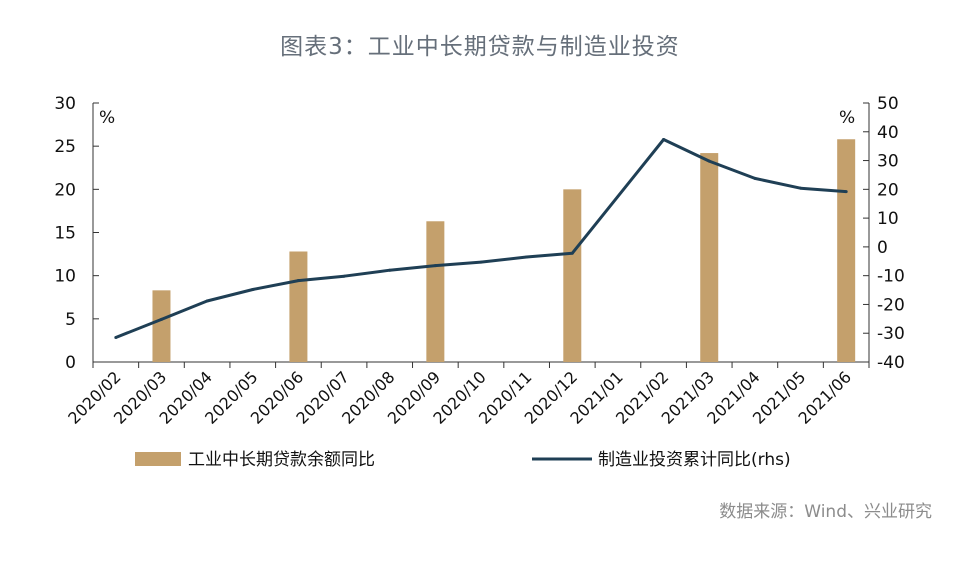  What do you see at coordinates (65, 234) in the screenshot?
I see `left-tick-label: 15` at bounding box center [65, 234].